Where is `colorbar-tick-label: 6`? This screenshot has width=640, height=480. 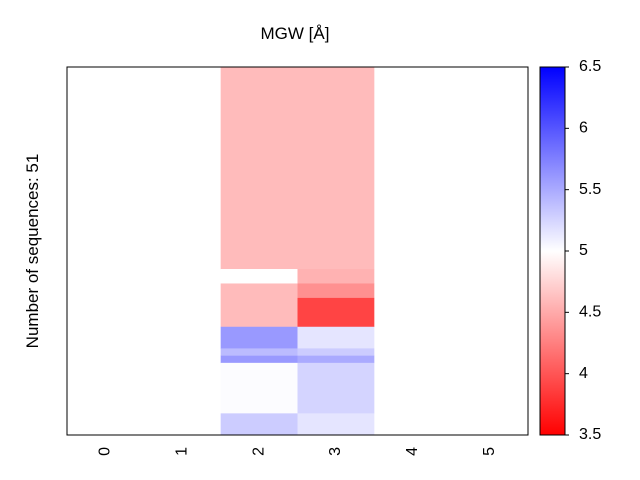 colorbar-tick-label: 6 is located at coordinates (583, 128).